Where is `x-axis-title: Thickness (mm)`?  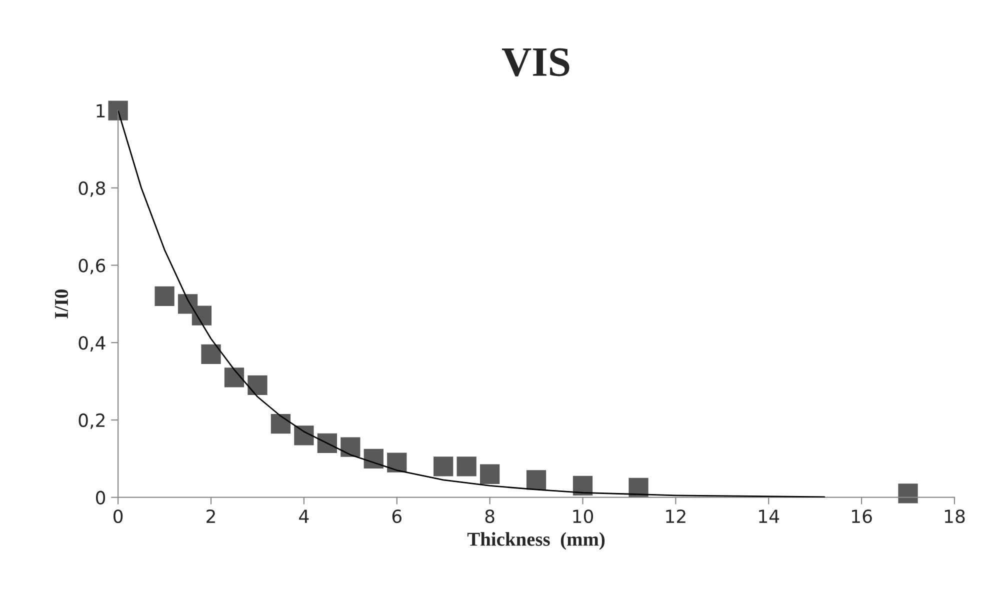 x-axis-title: Thickness (mm) is located at coordinates (536, 541).